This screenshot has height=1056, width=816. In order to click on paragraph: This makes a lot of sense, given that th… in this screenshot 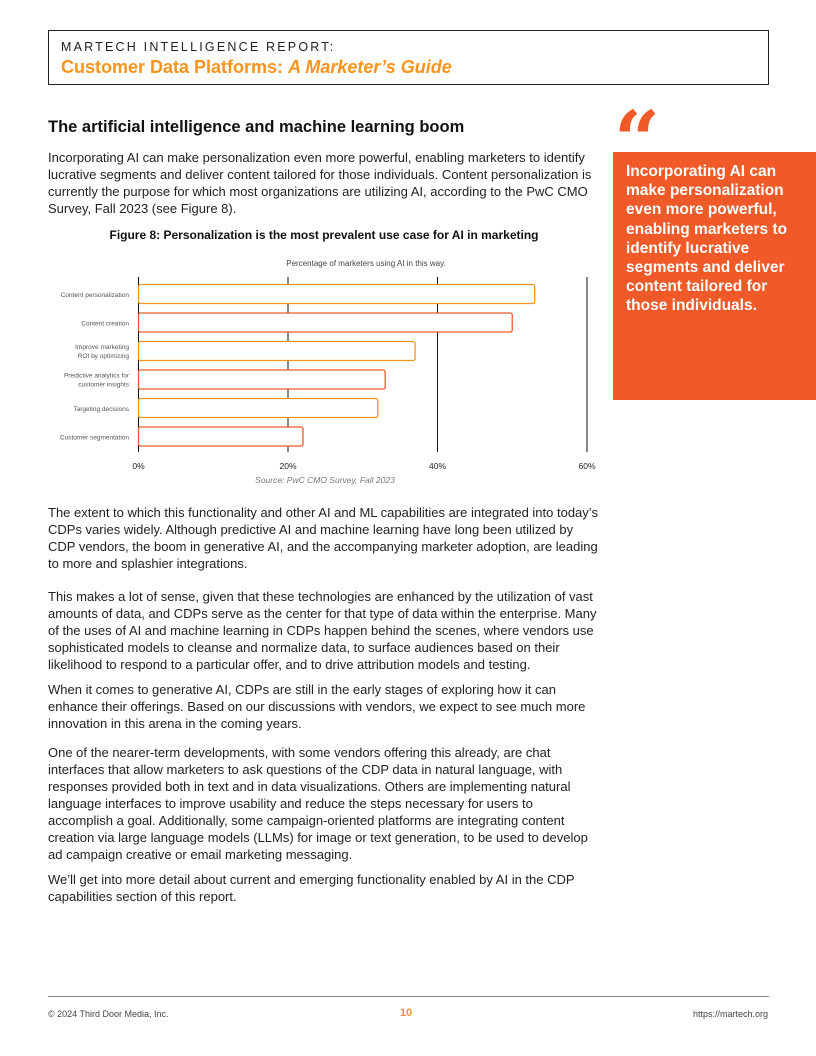, I will do `click(322, 630)`.